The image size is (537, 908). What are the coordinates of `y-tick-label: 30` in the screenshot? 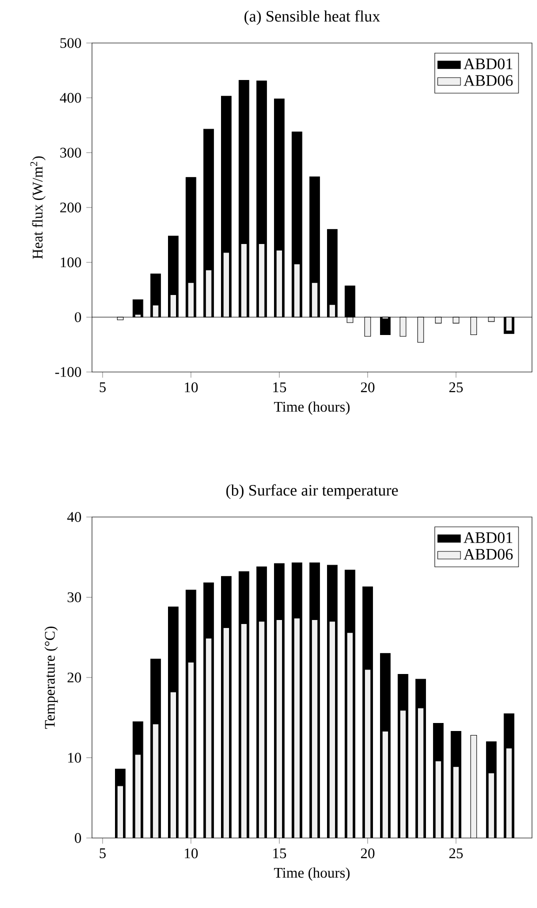 It's located at (75, 597).